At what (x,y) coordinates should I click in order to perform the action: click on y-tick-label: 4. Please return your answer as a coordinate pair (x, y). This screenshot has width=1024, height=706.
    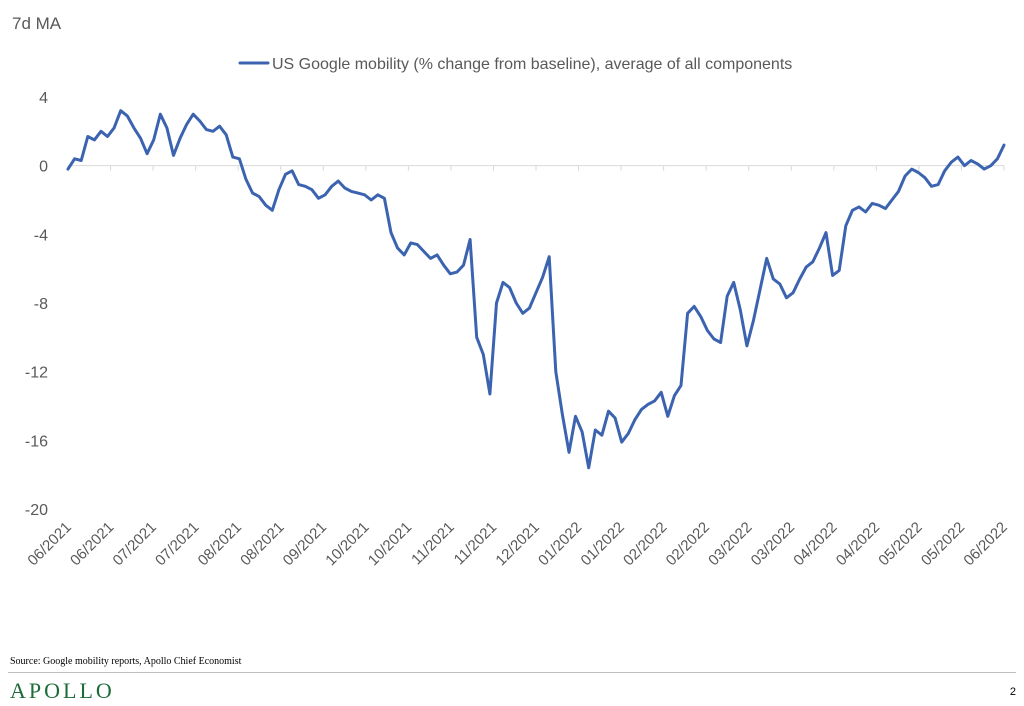
    Looking at the image, I should click on (43, 98).